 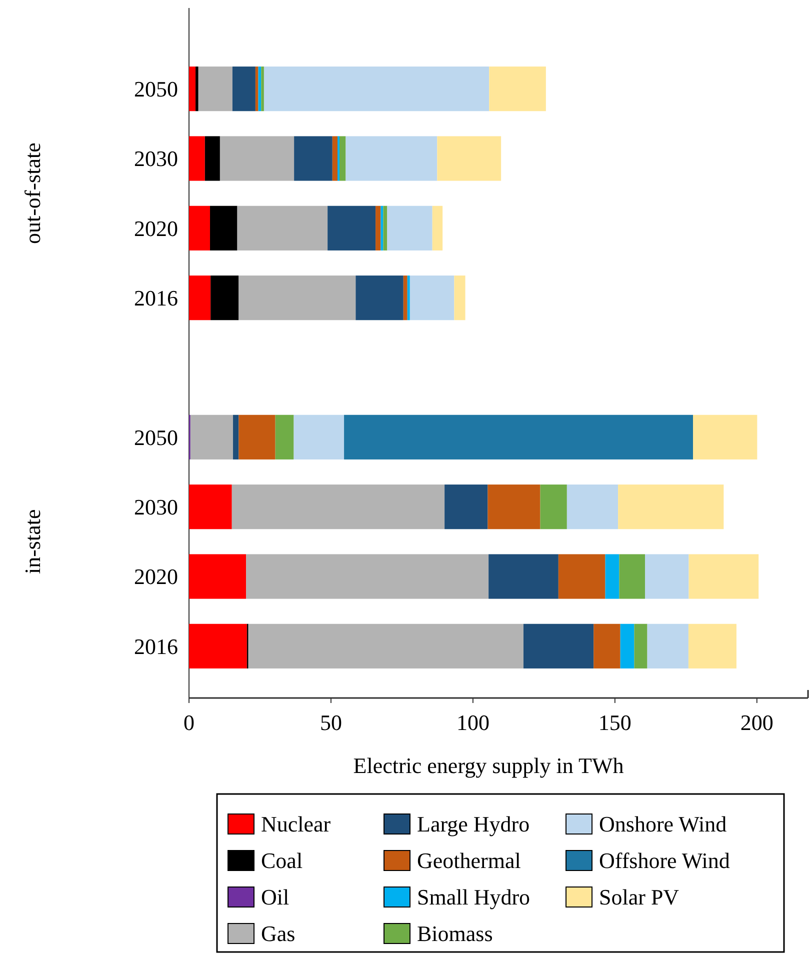 I want to click on legend-label: Gas, so click(x=278, y=933).